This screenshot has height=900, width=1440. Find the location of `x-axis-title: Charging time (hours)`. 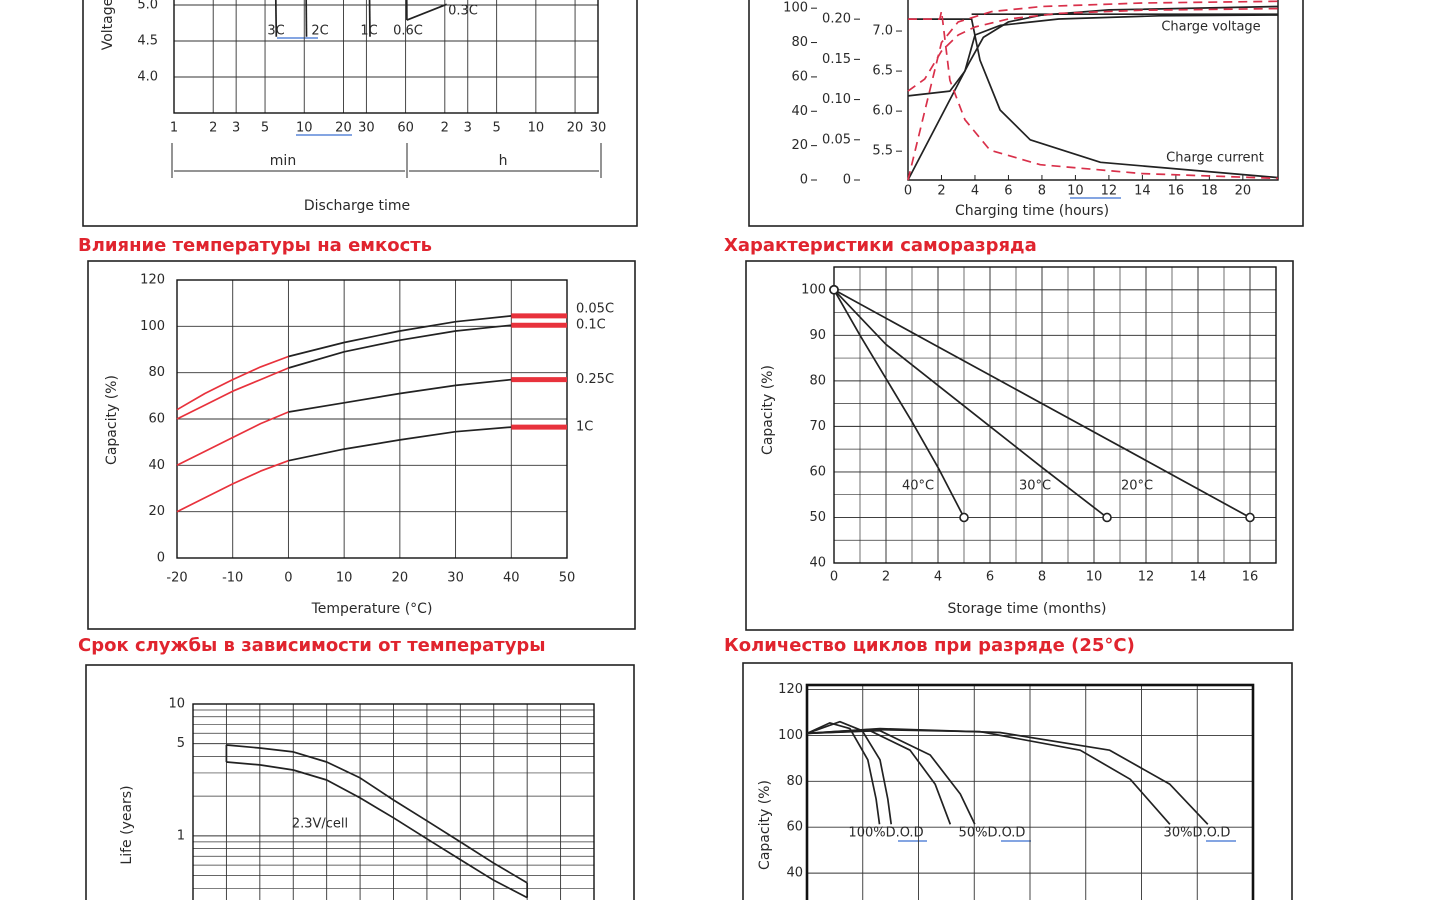

x-axis-title: Charging time (hours) is located at coordinates (1032, 211).